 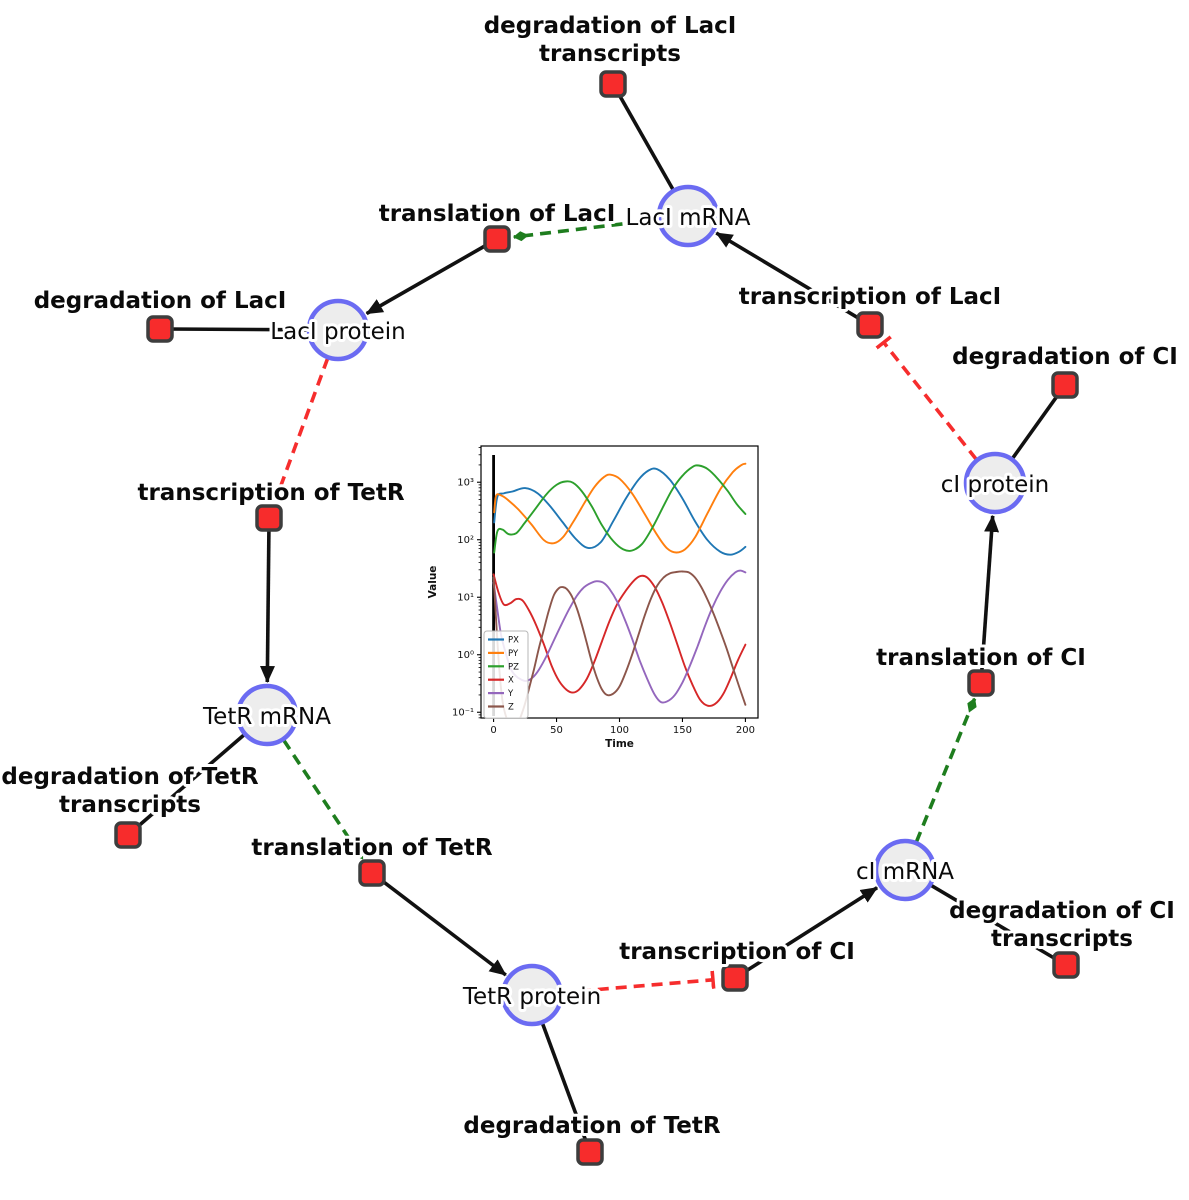 What do you see at coordinates (945, 770) in the screenshot?
I see `edge-modifier-ci_mrna-transl_ci` at bounding box center [945, 770].